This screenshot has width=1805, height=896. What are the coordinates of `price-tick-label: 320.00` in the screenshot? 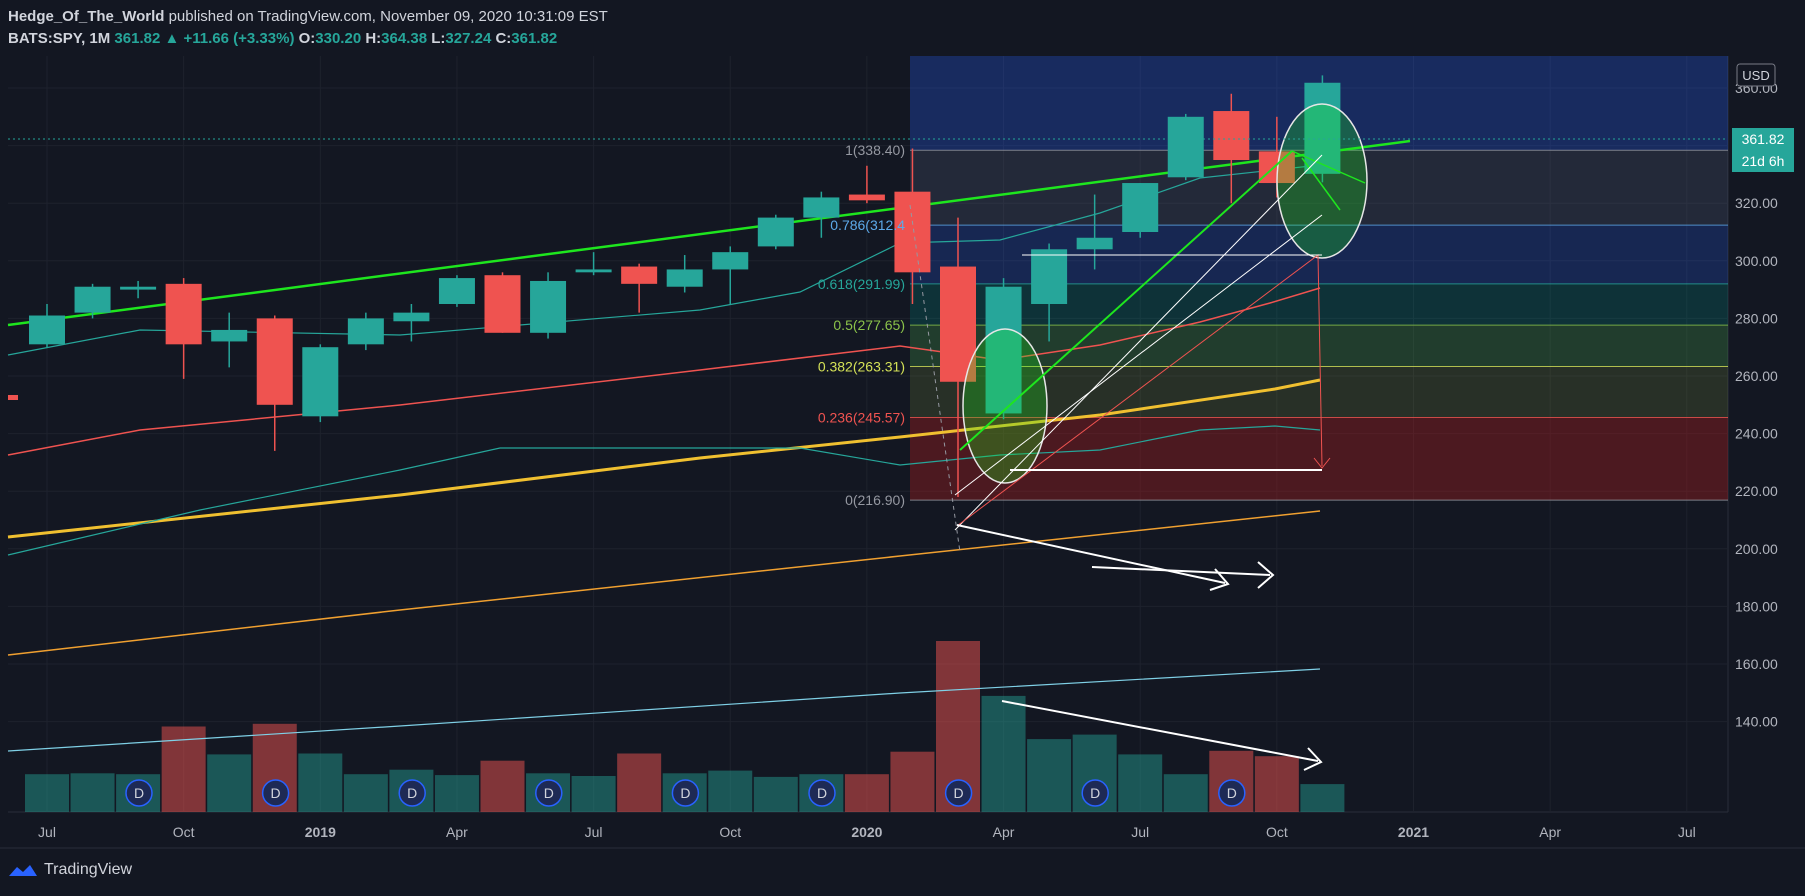 It's located at (1756, 203).